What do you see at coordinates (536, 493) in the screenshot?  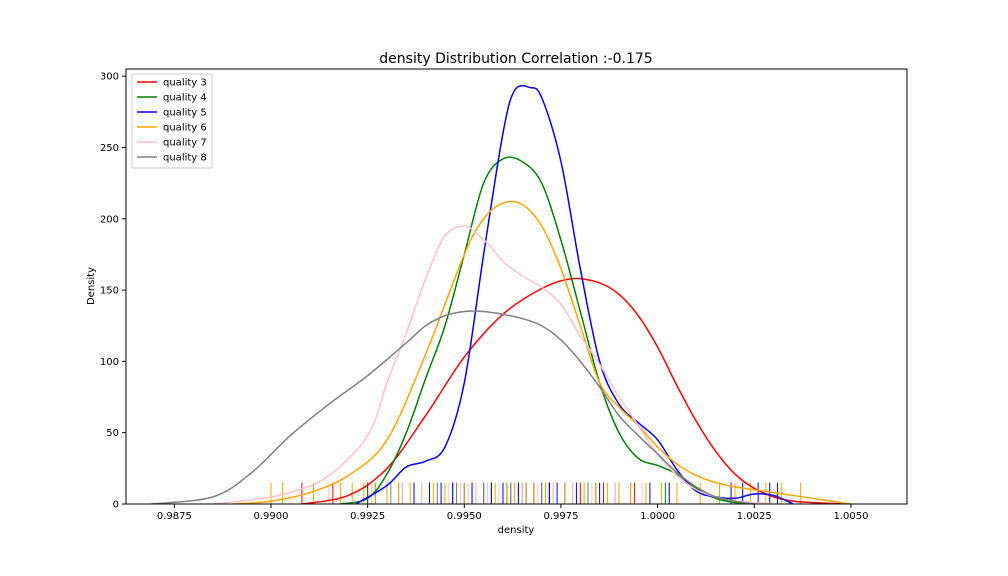 I see `rug-marks` at bounding box center [536, 493].